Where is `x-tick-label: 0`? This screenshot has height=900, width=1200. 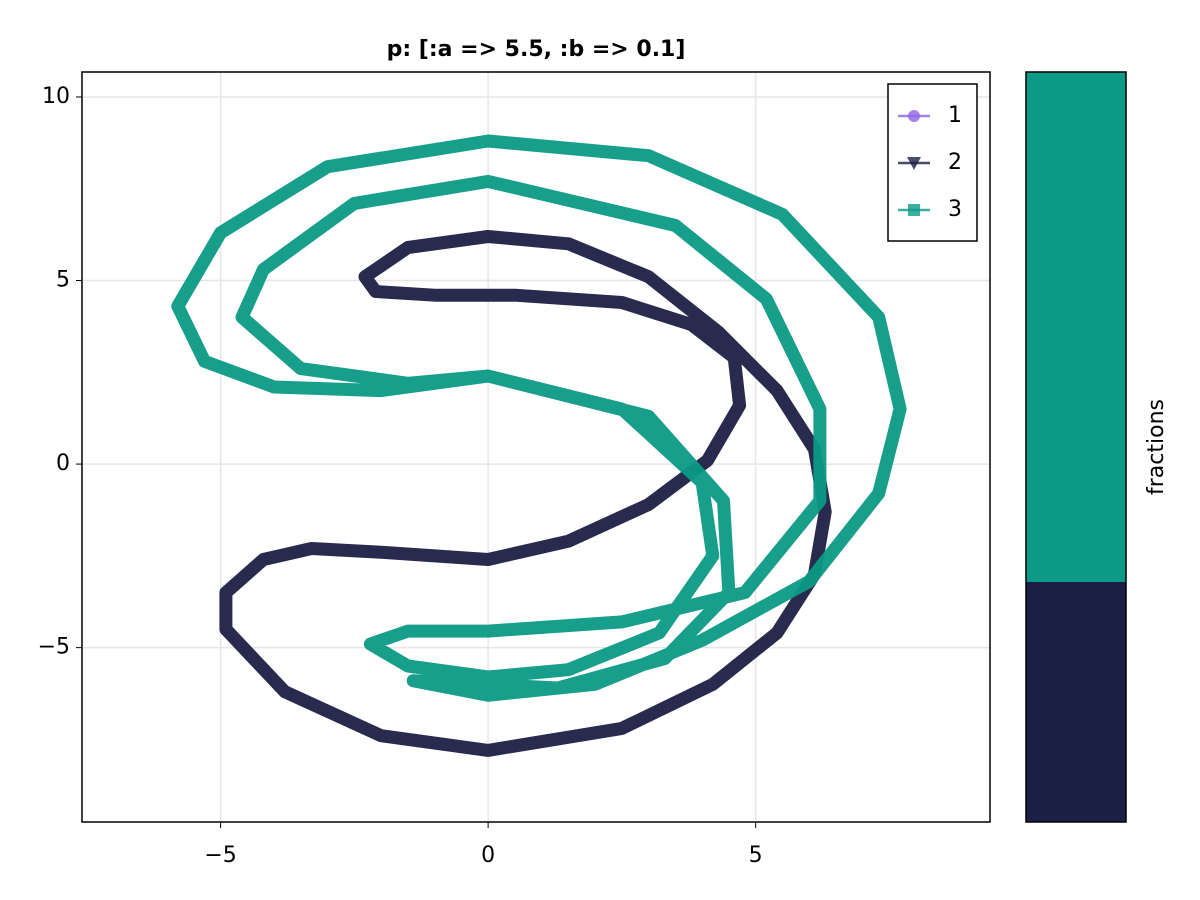
x-tick-label: 0 is located at coordinates (488, 855).